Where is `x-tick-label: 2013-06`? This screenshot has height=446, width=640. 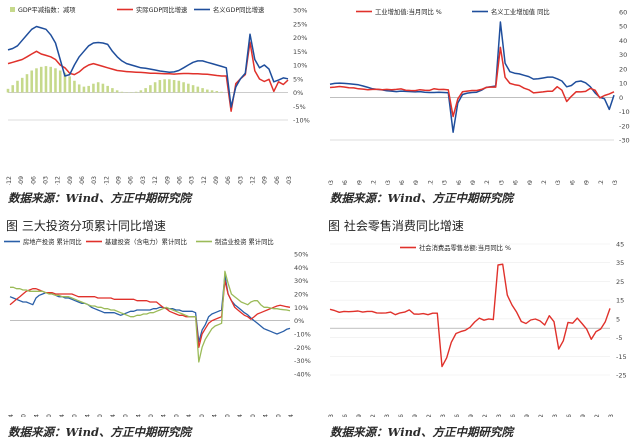
x-tick-label: 2013-06 is located at coordinates (131, 180).